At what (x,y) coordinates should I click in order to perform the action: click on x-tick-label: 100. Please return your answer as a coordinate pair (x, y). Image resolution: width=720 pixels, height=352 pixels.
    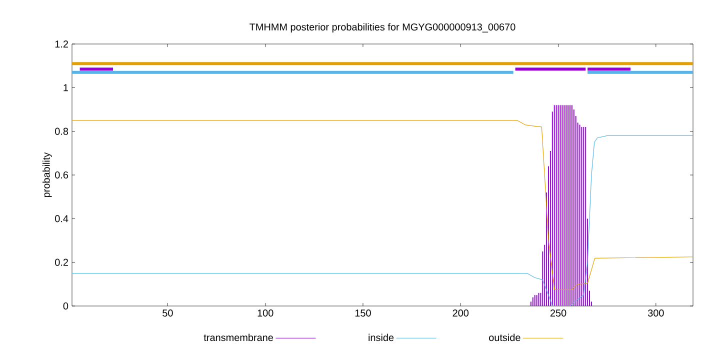
    Looking at the image, I should click on (266, 313).